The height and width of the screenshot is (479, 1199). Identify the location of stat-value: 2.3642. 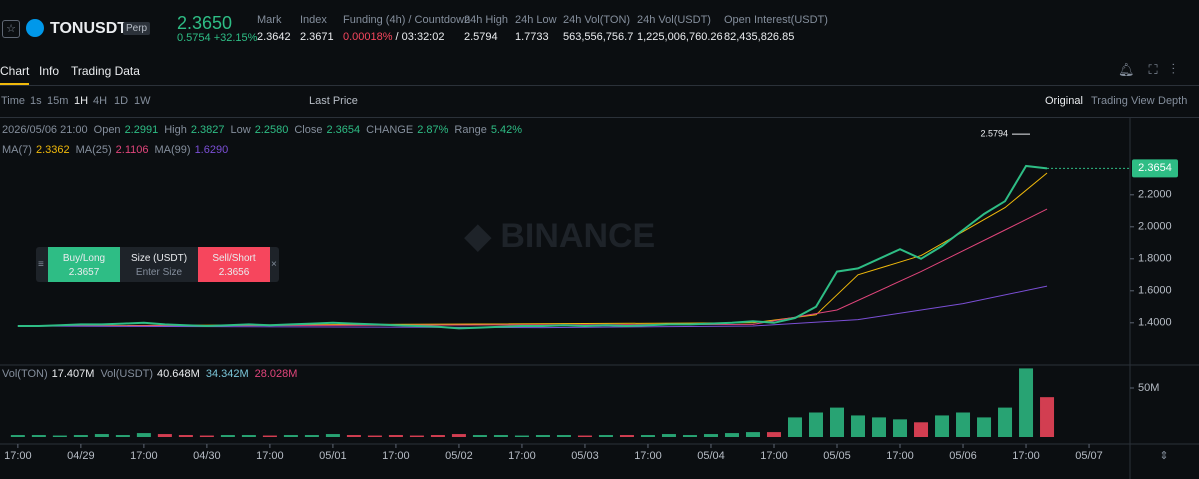
(274, 37).